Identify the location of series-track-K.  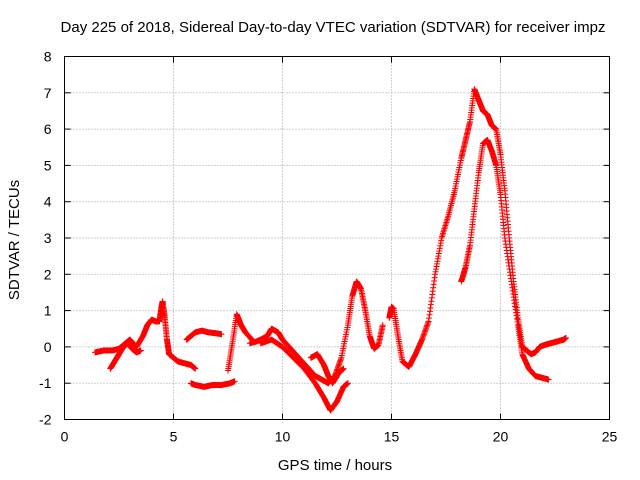
(505, 259).